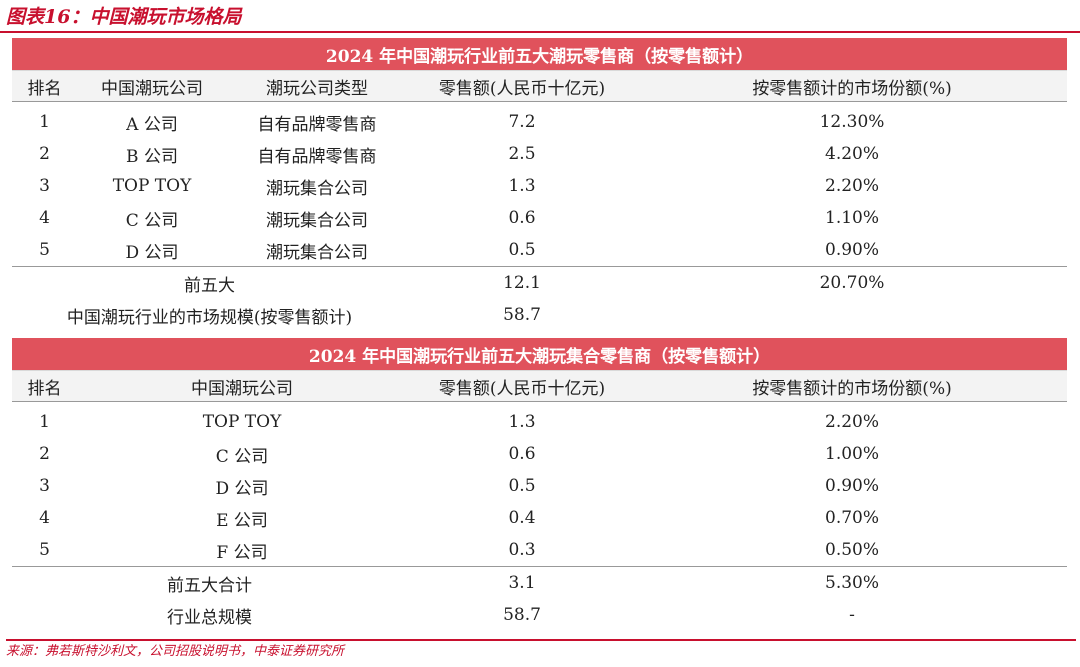  Describe the element at coordinates (124, 17) in the screenshot. I see `figure-title: 图表16：中国潮玩市场格局` at that location.